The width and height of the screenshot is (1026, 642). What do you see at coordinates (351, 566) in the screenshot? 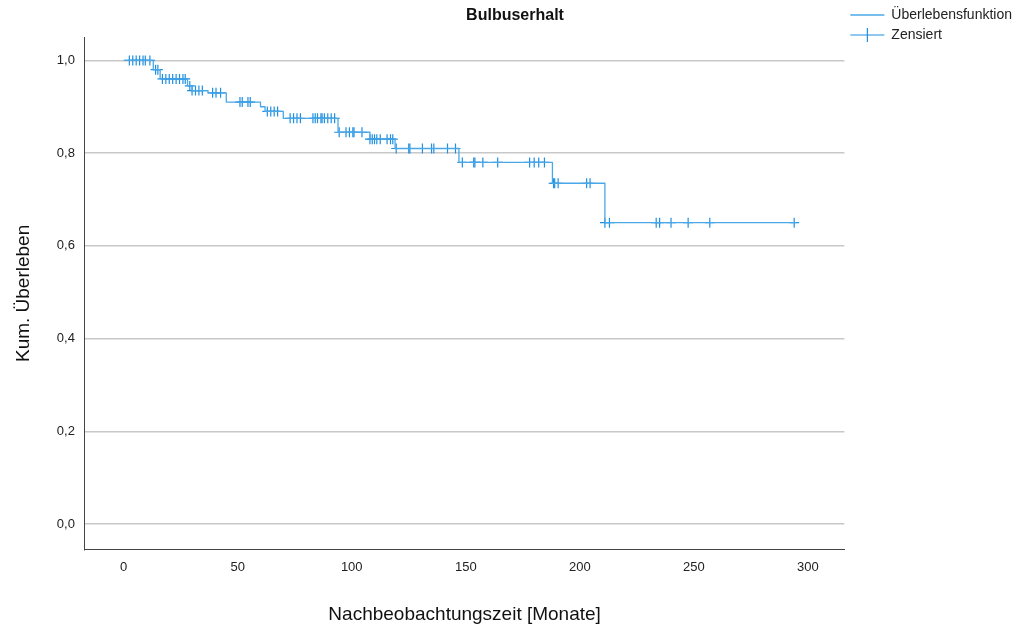
I see `x-tick-label: 100` at bounding box center [351, 566].